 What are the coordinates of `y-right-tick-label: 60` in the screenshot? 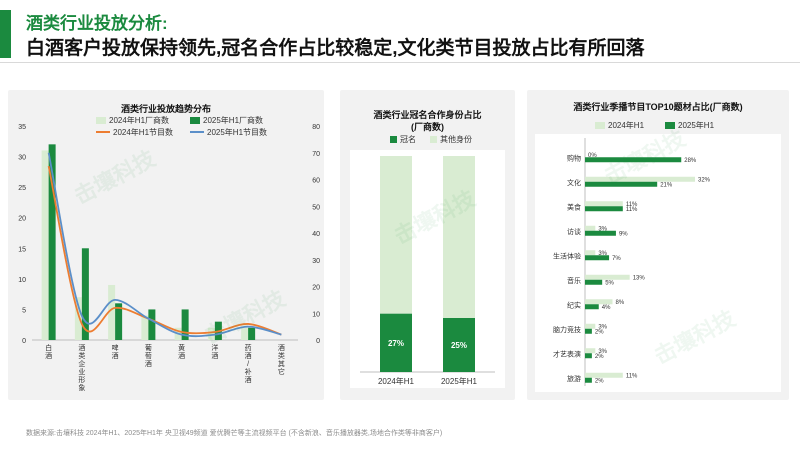 It's located at (316, 181).